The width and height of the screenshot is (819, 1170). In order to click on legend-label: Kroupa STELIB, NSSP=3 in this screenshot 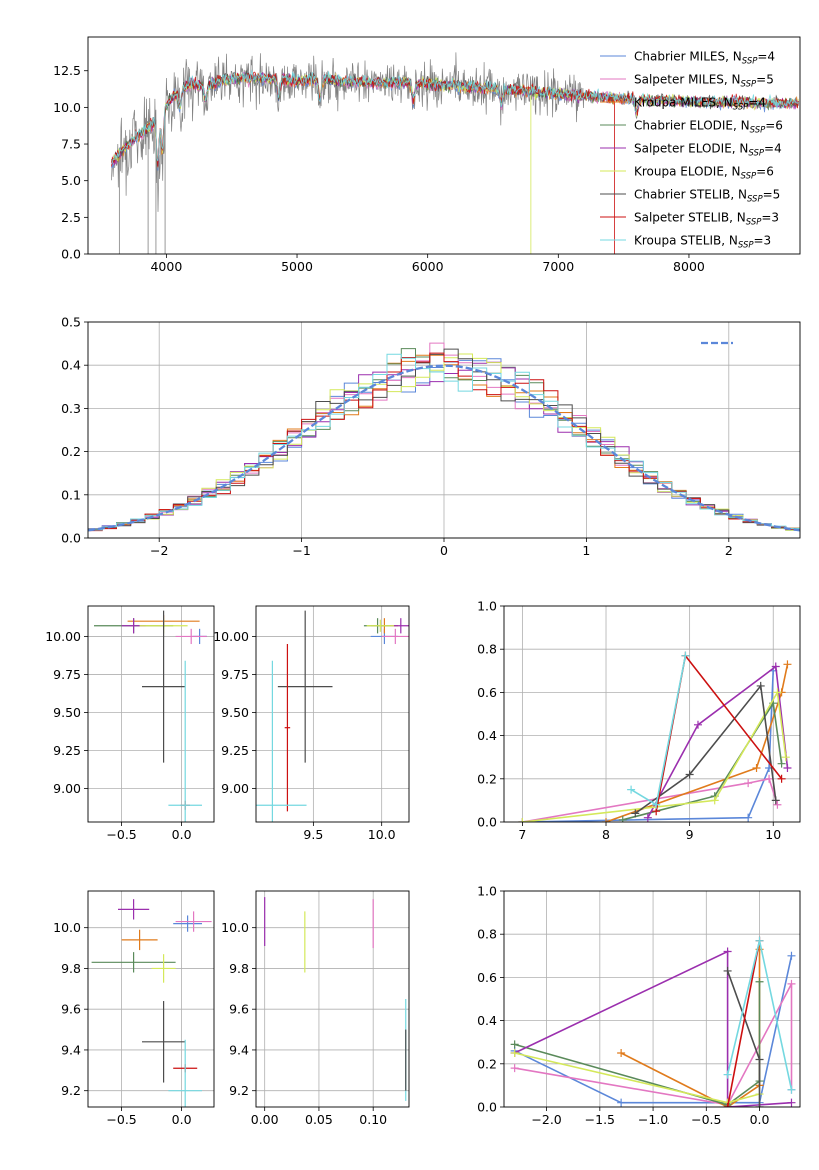, I will do `click(702, 242)`.